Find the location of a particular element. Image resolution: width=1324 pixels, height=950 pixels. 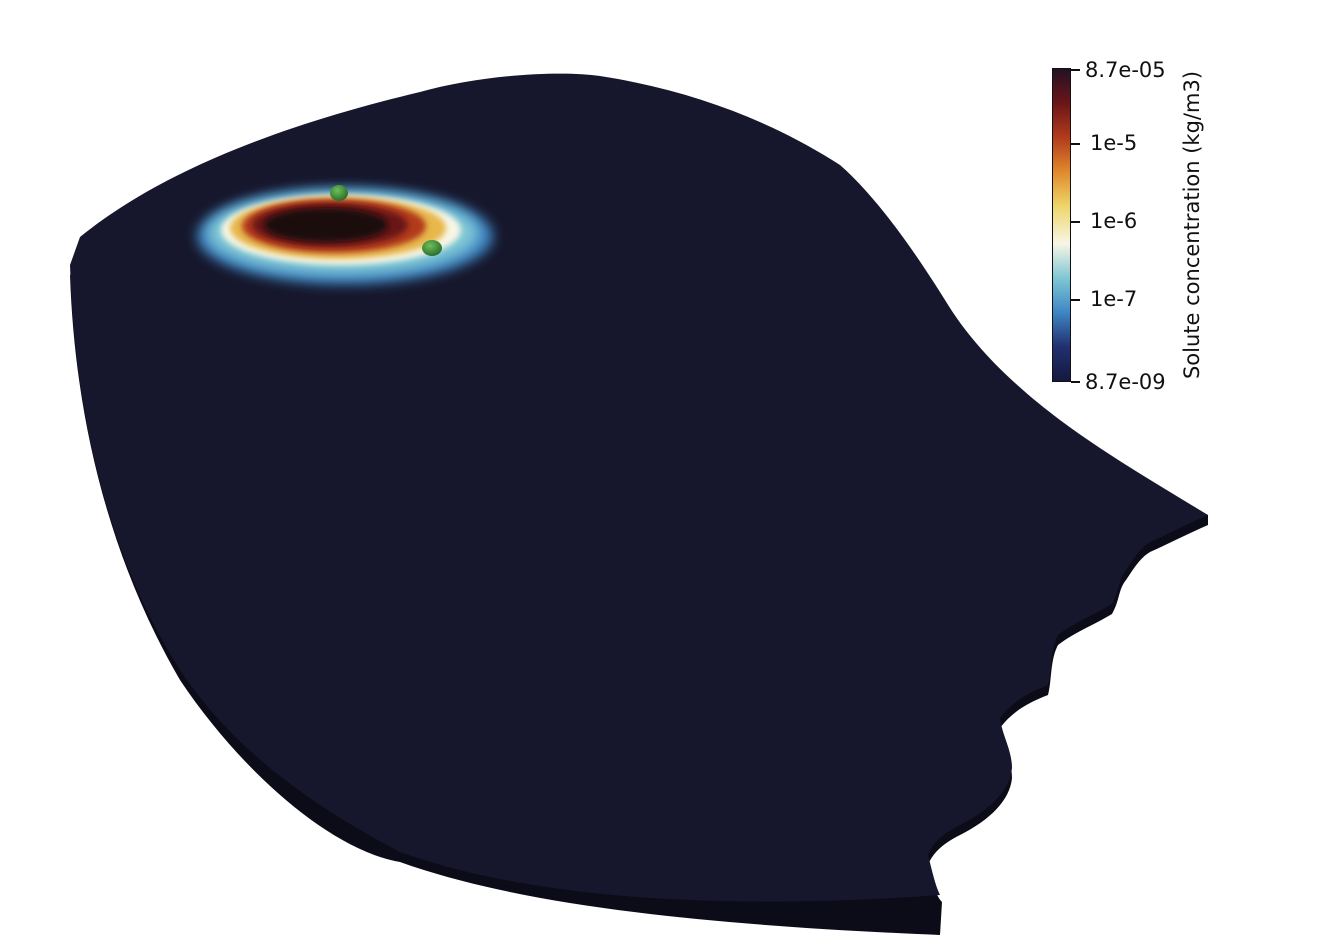

colorbar-tick-label: 1e-6 is located at coordinates (1114, 221).